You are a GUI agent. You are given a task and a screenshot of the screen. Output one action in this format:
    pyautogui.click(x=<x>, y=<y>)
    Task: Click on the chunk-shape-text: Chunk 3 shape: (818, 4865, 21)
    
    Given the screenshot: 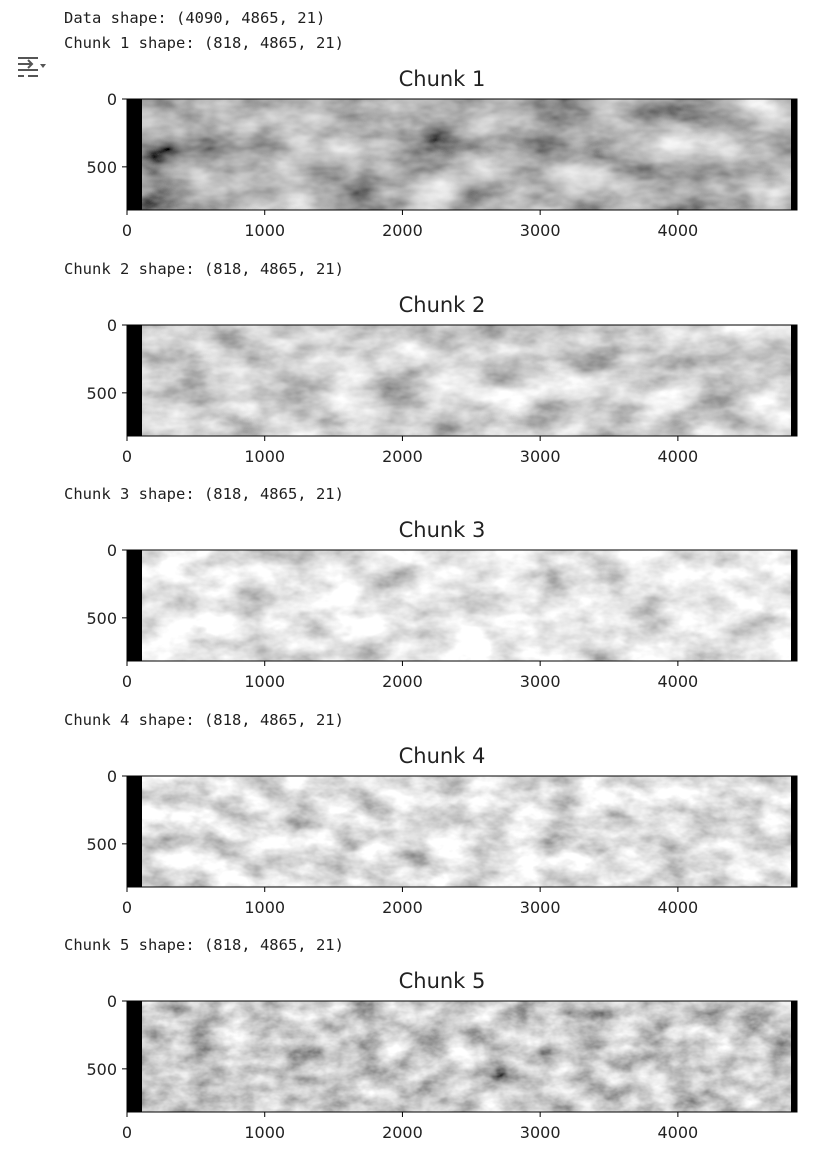 What is the action you would take?
    pyautogui.click(x=204, y=494)
    